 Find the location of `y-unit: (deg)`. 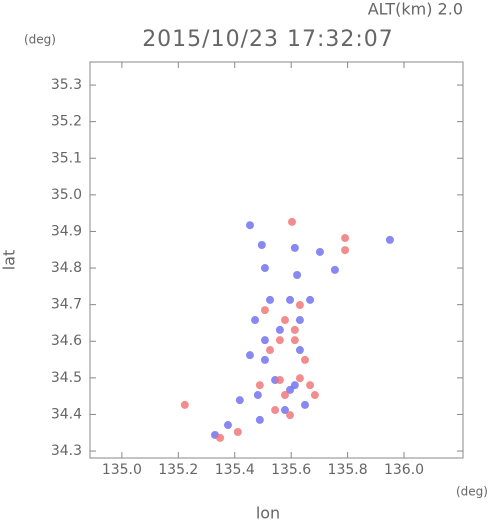

y-unit: (deg) is located at coordinates (40, 40).